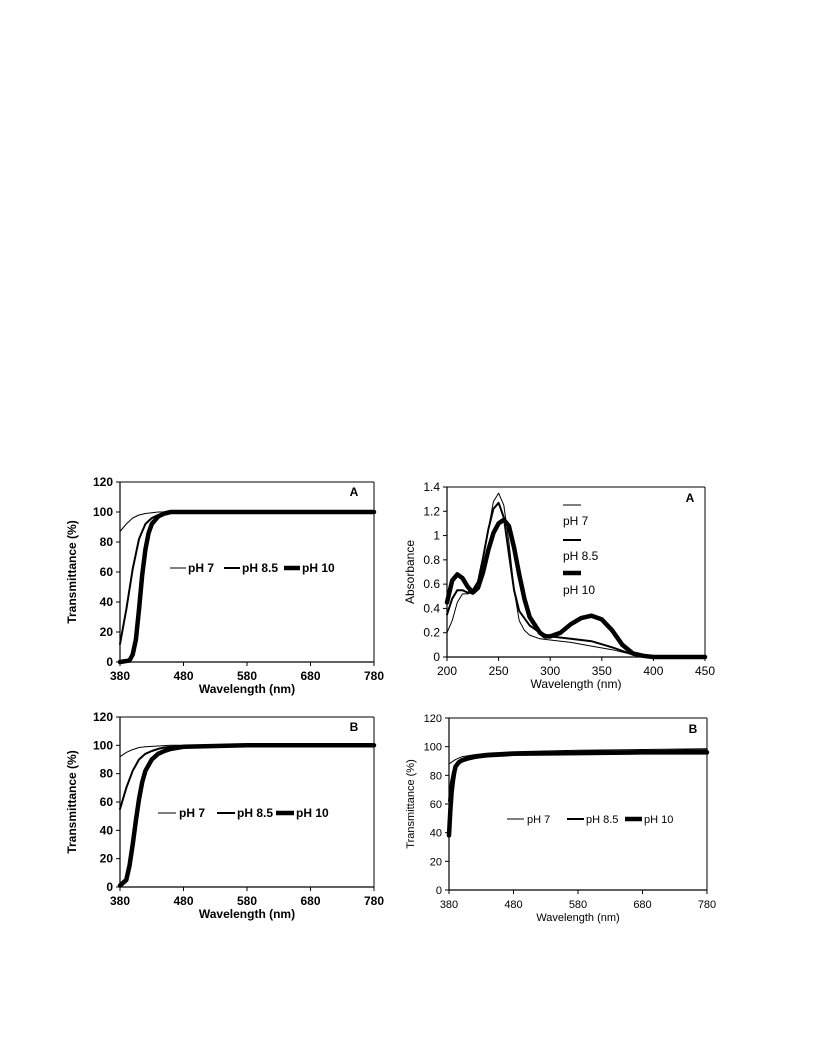  Describe the element at coordinates (431, 633) in the screenshot. I see `y-tick-label: 0.2` at that location.